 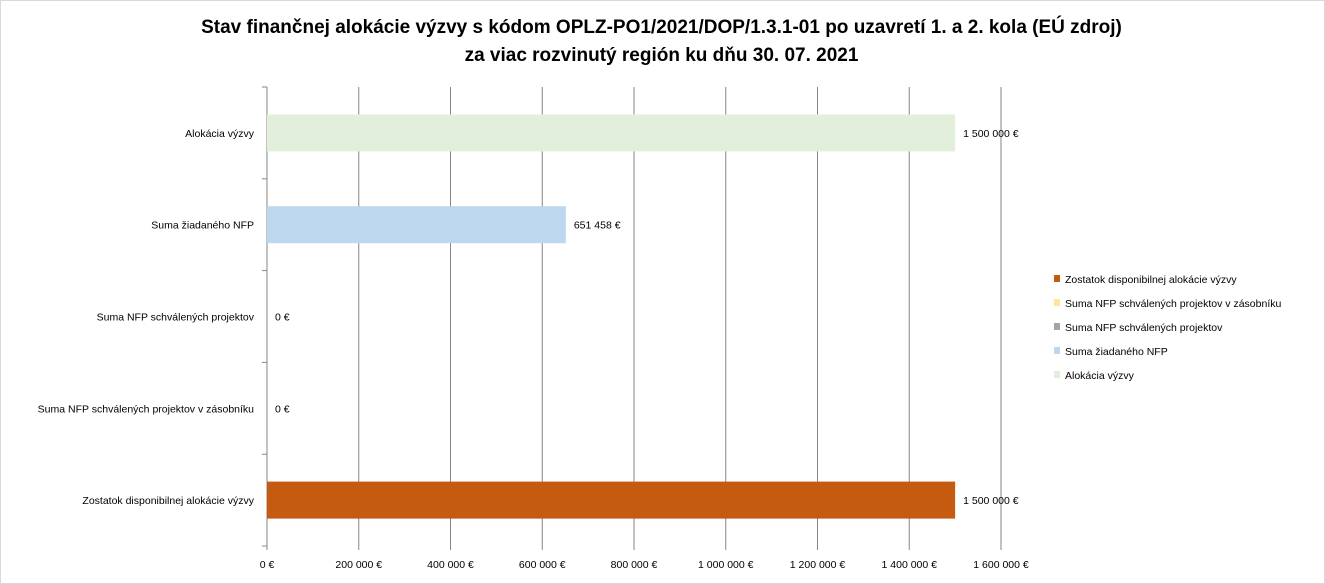 I want to click on legend-label: Alokácia výzvy, so click(x=1100, y=376).